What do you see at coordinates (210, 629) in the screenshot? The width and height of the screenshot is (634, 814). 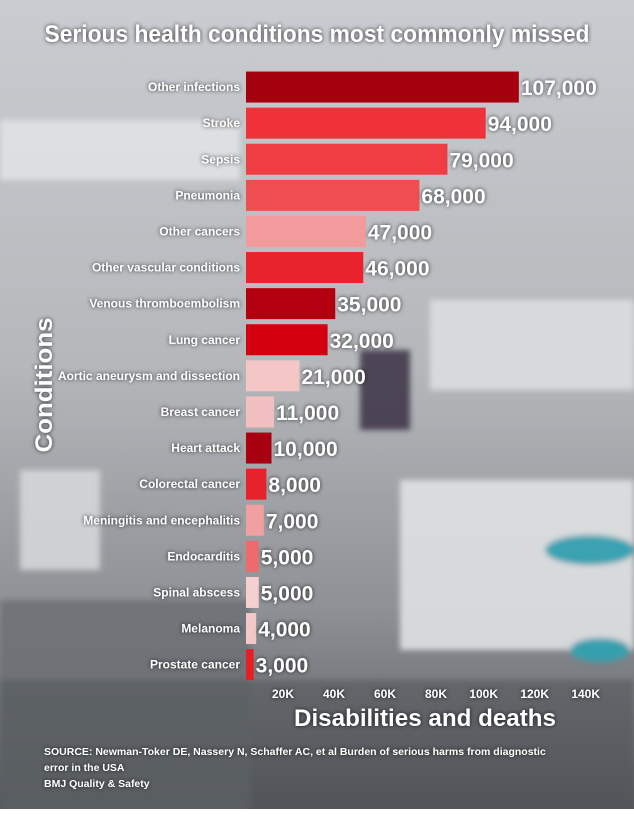 I see `category-label: Melanoma` at bounding box center [210, 629].